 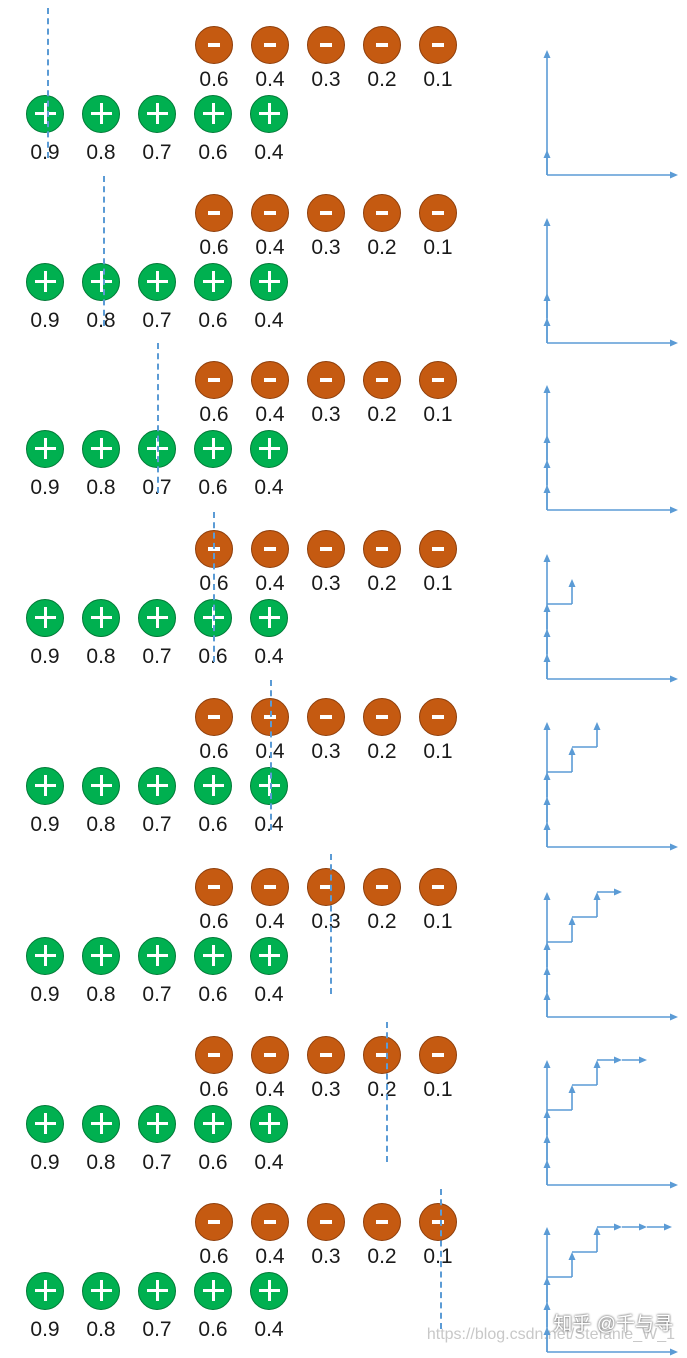 I want to click on threshold-line, so click(x=104, y=251).